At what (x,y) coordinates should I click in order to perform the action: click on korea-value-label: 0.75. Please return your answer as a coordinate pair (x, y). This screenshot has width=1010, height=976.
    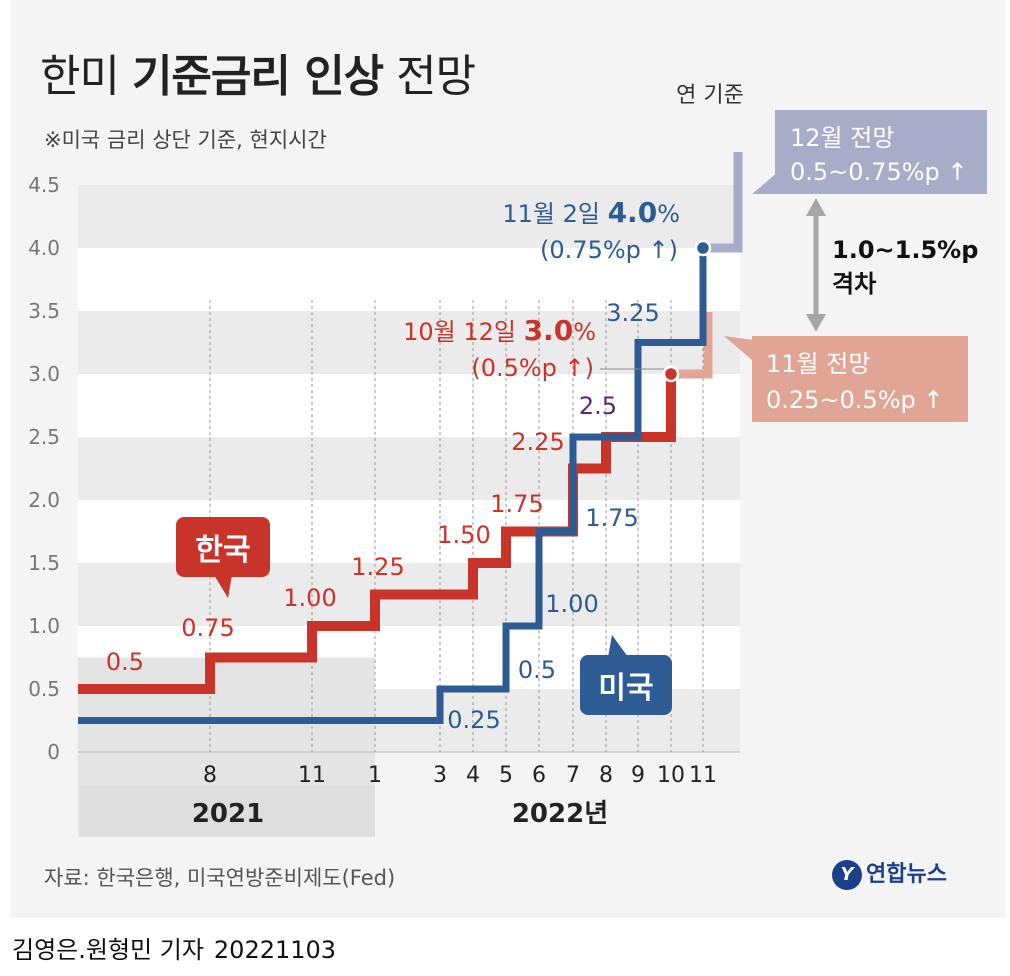
    Looking at the image, I should click on (207, 628).